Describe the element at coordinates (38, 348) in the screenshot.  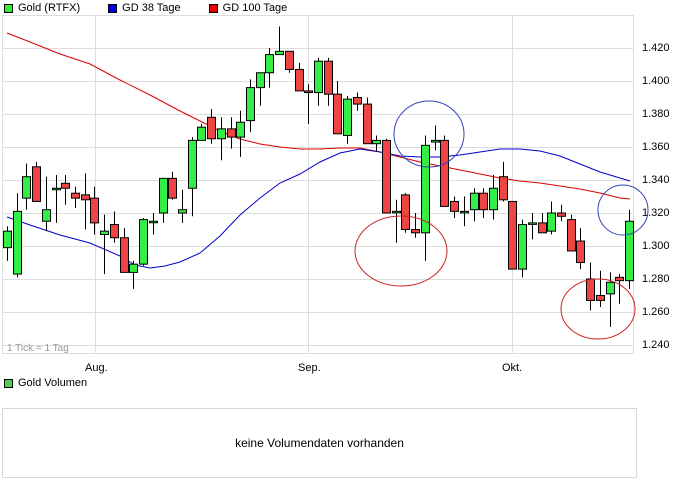
I see `tick-note: 1 Tick = 1 Tag` at that location.